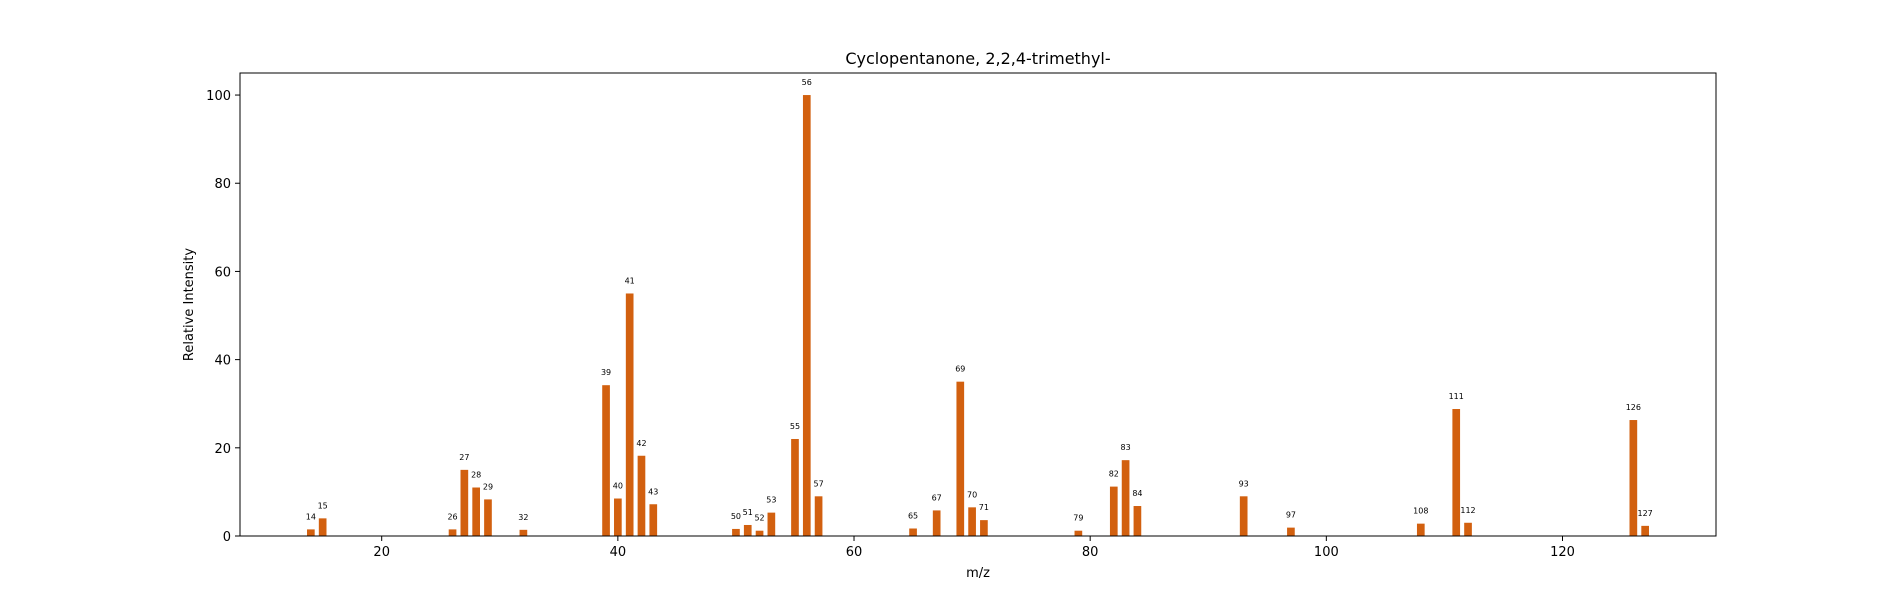  Describe the element at coordinates (381, 552) in the screenshot. I see `x-tick-label-20: 20` at that location.